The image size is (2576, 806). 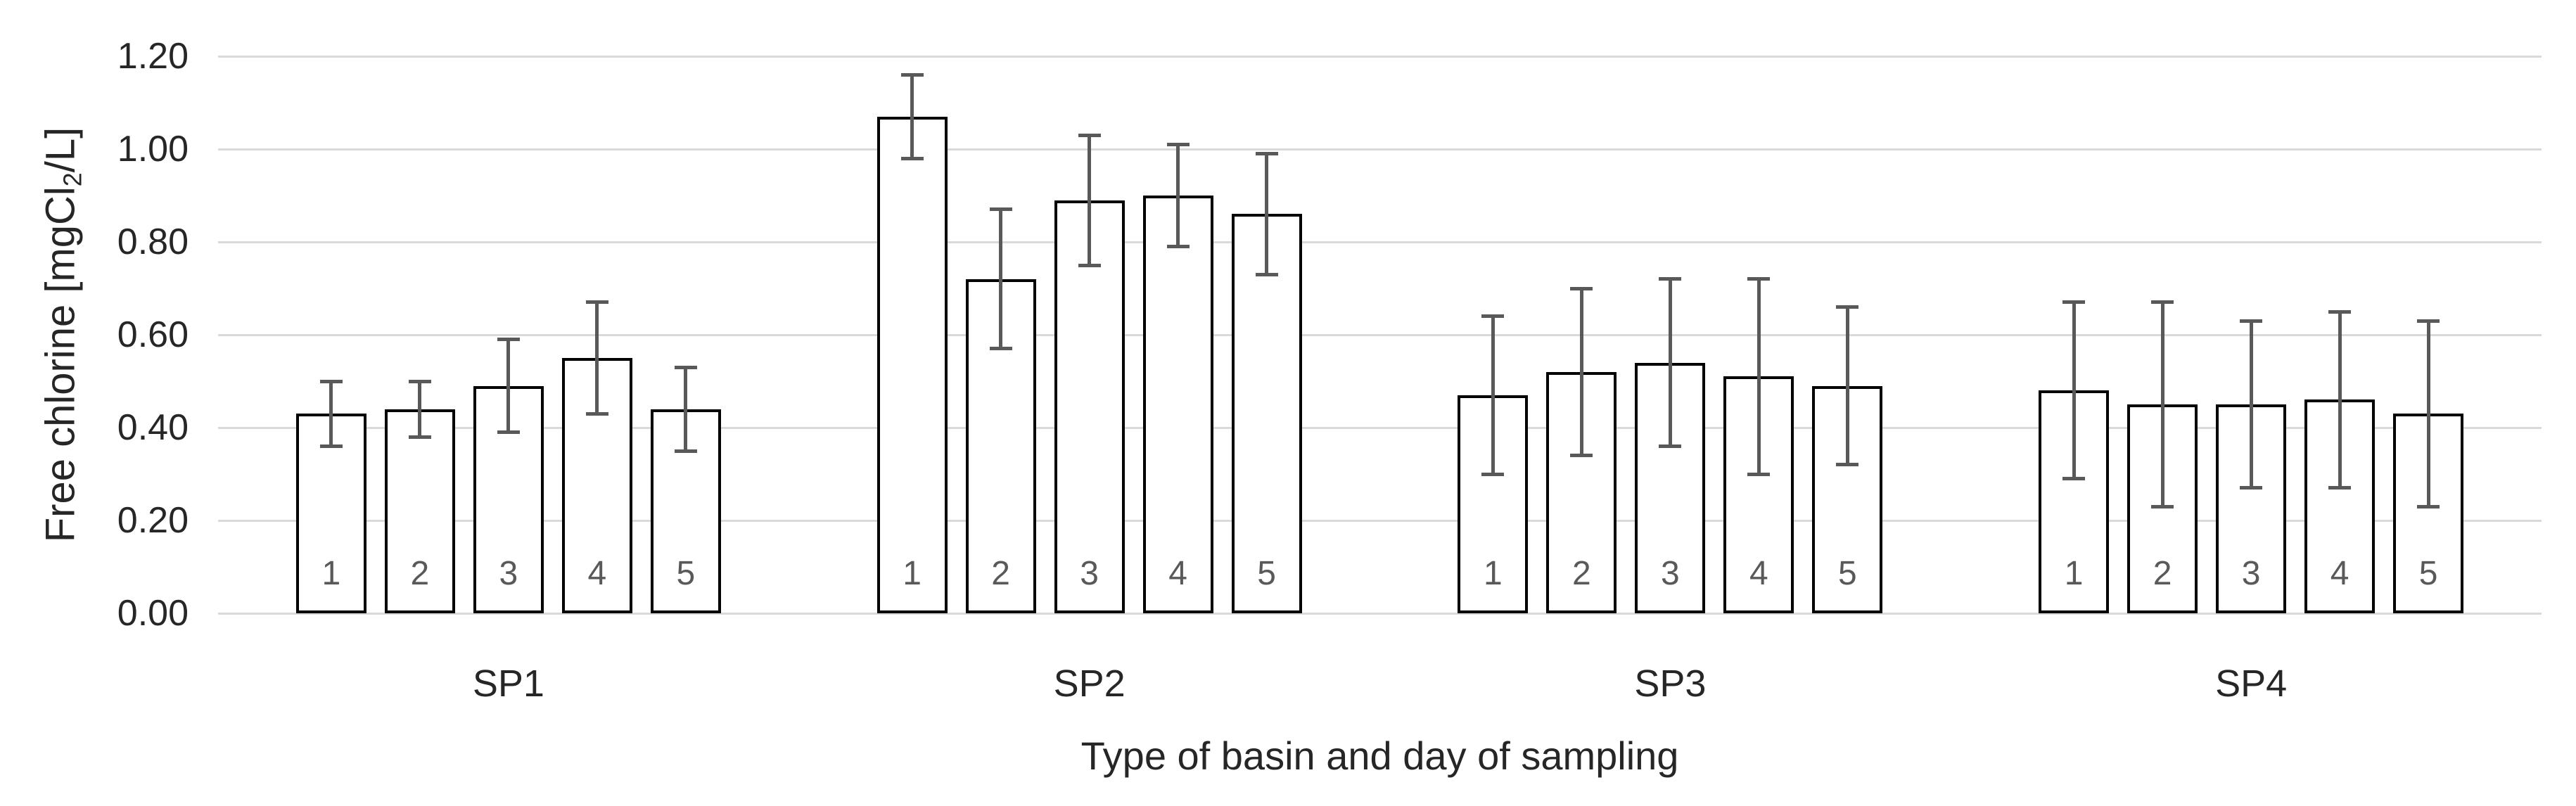 I want to click on bar: 1, so click(x=912, y=364).